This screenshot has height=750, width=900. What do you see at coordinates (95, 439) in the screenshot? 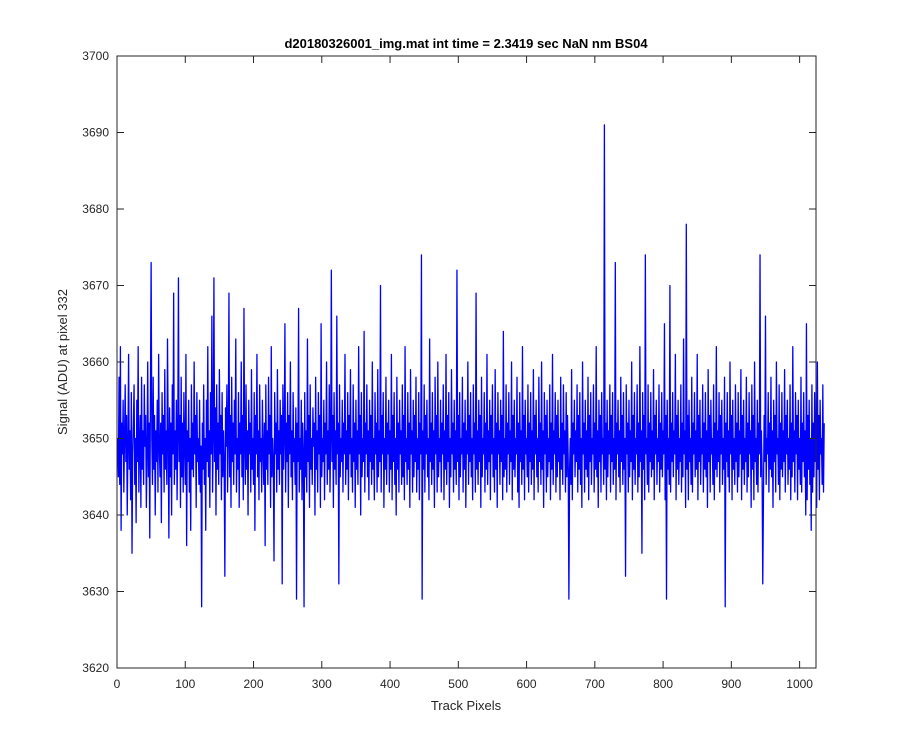
I see `y-tick-label: 3650` at bounding box center [95, 439].